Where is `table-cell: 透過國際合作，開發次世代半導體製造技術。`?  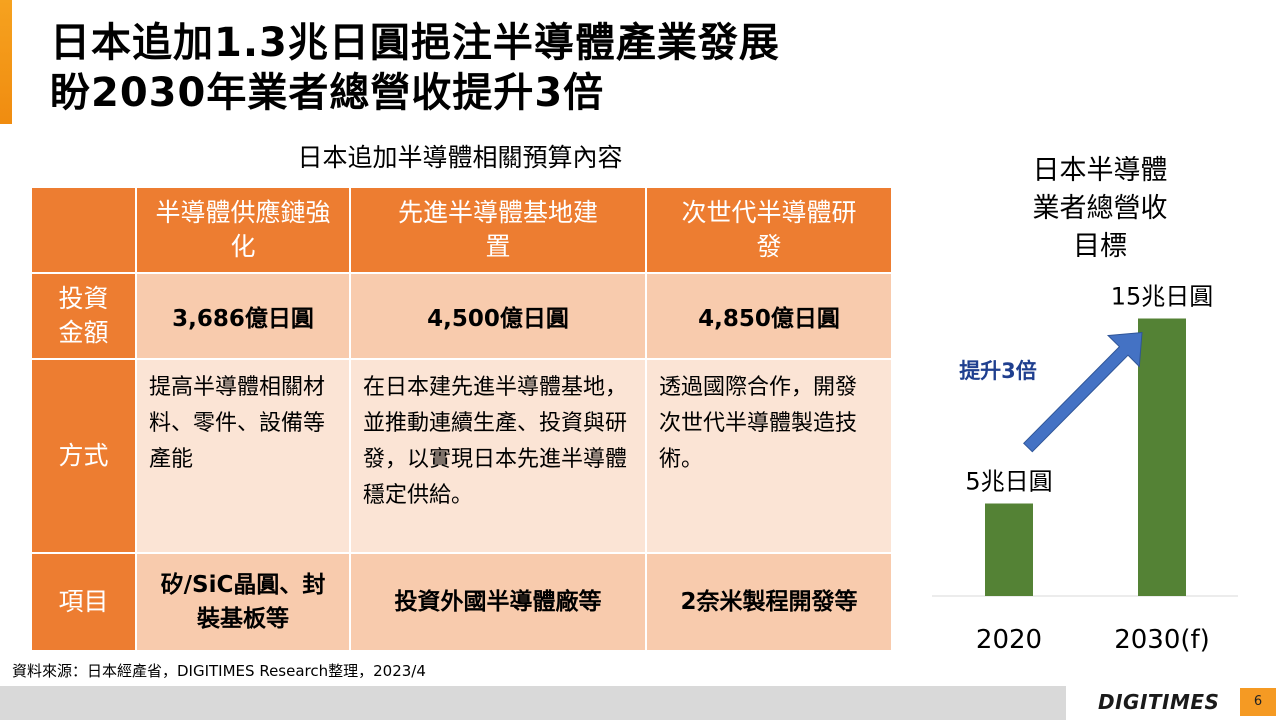
table-cell: 透過國際合作，開發次世代半導體製造技術。 is located at coordinates (769, 456).